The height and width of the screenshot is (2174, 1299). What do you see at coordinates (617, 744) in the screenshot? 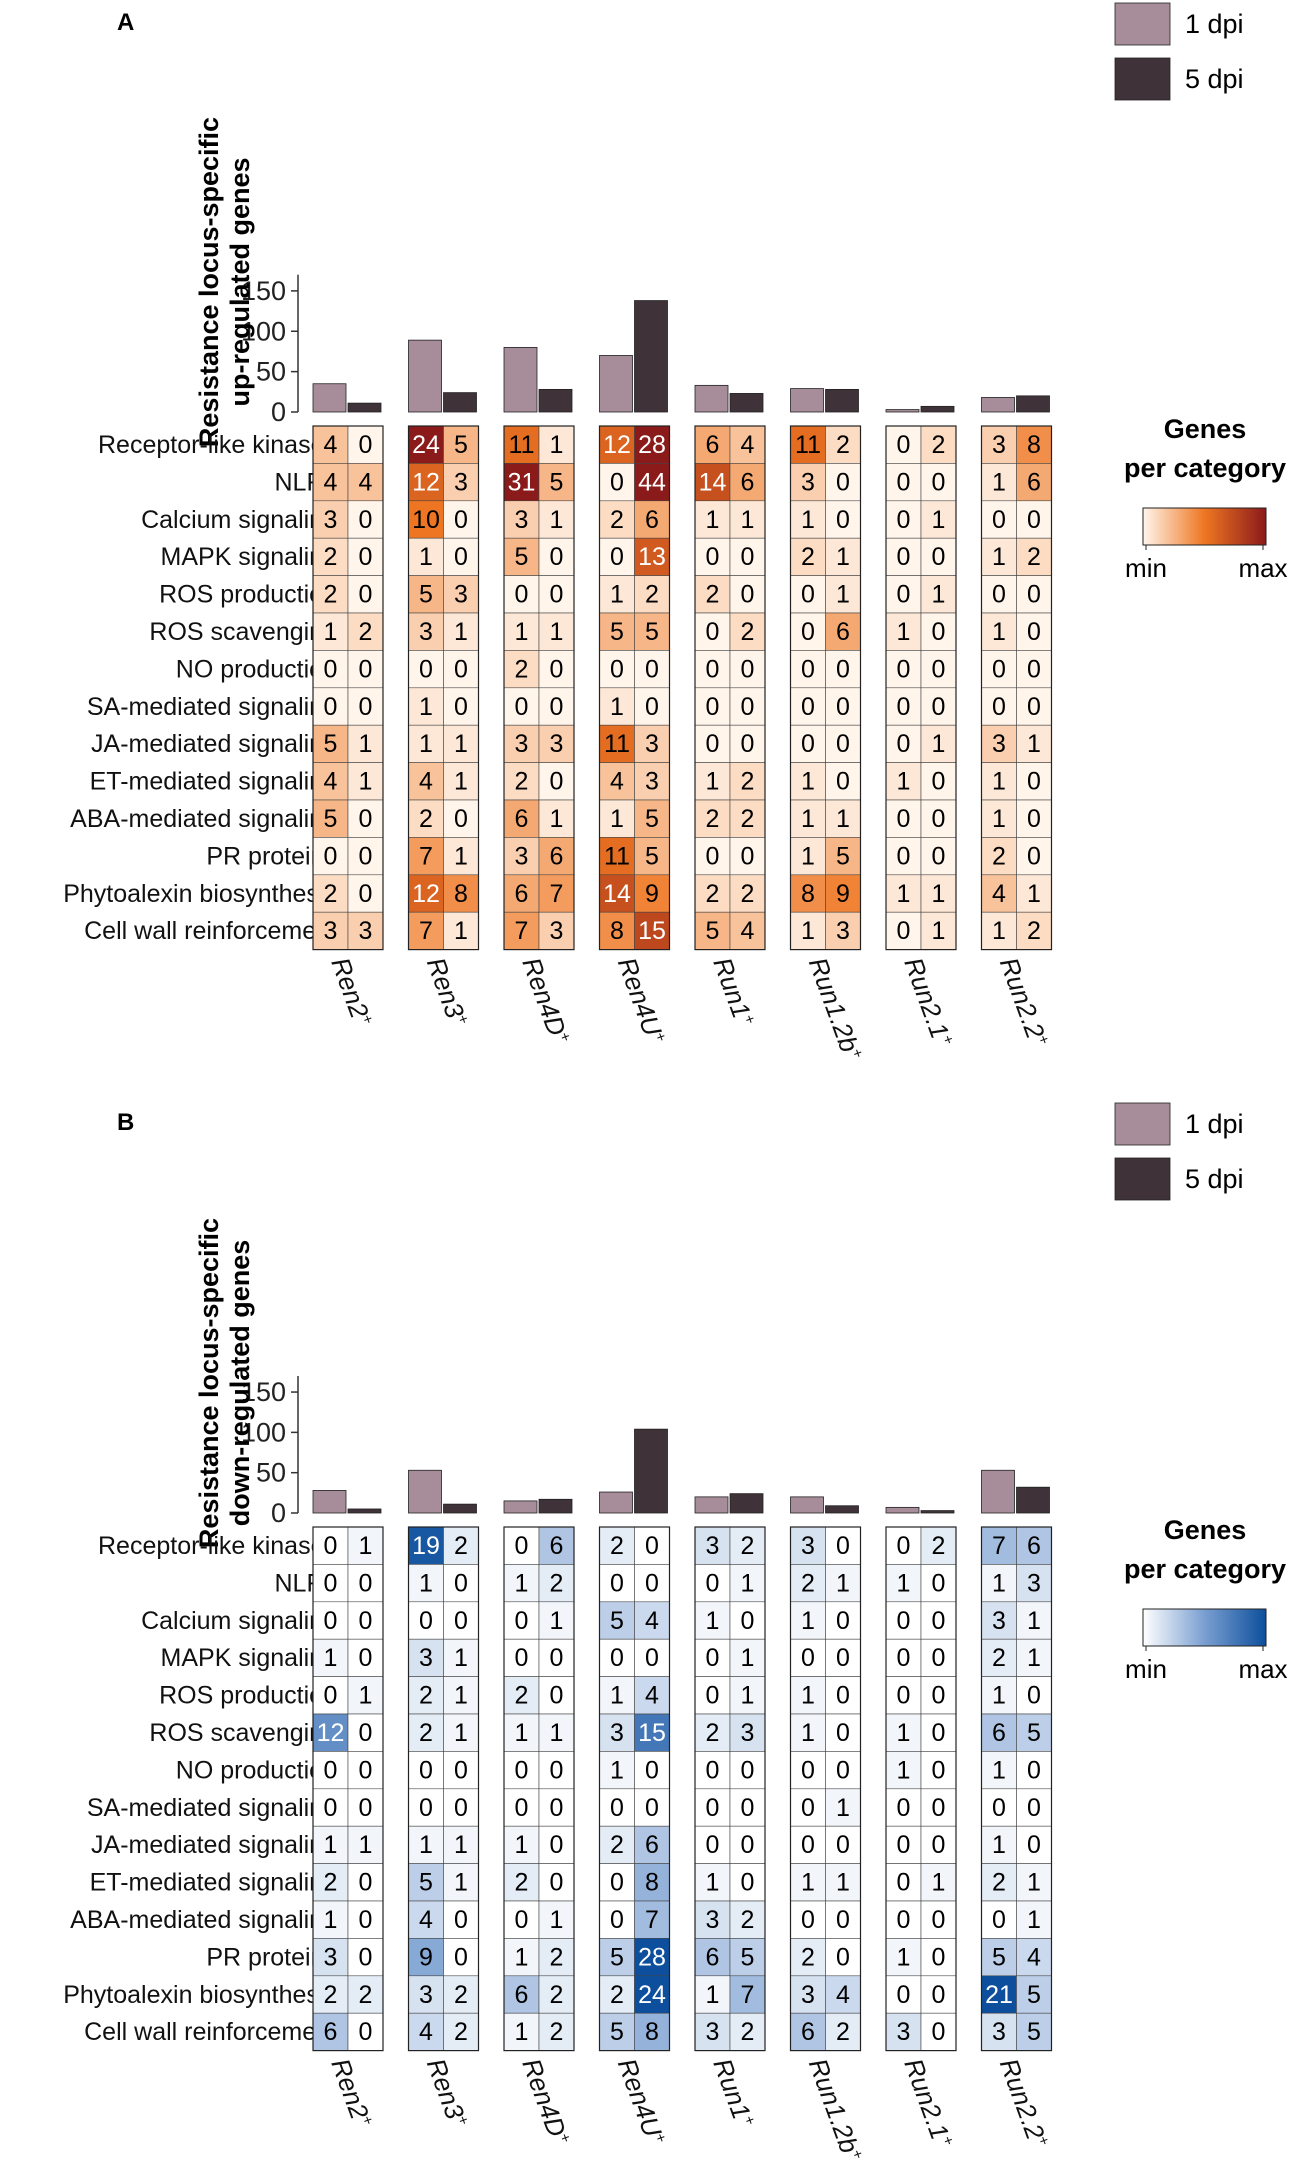
I see `heat-cell-value: 11` at bounding box center [617, 744].